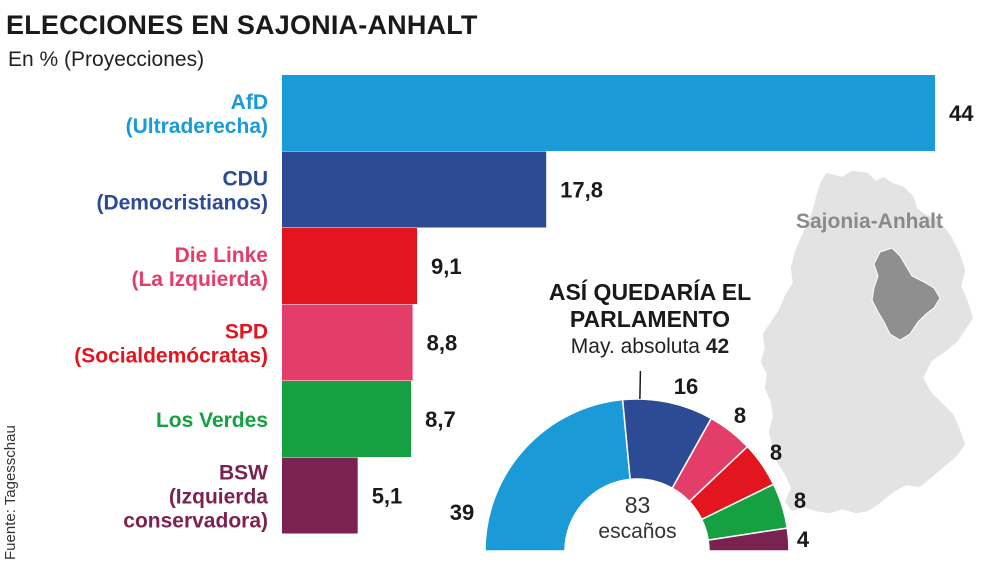 The height and width of the screenshot is (567, 1000). What do you see at coordinates (961, 113) in the screenshot?
I see `bar-value-label: 44` at bounding box center [961, 113].